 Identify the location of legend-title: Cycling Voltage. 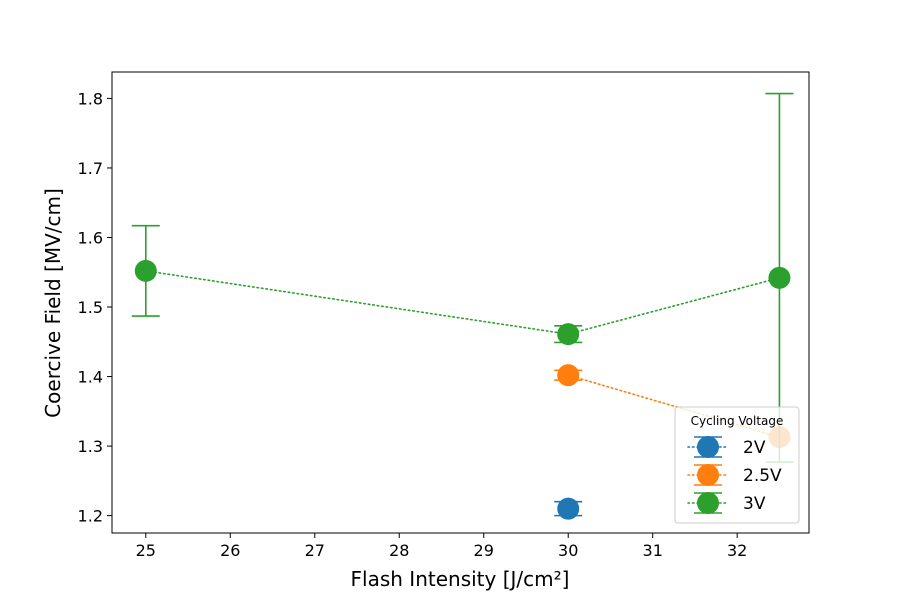
(737, 421).